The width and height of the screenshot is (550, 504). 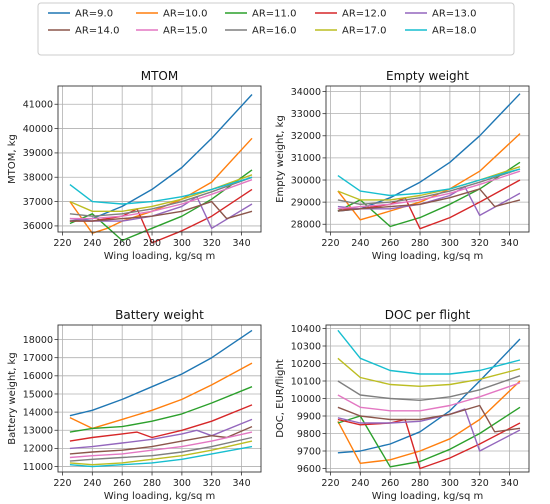 I want to click on chart-title: Battery weight, so click(x=159, y=315).